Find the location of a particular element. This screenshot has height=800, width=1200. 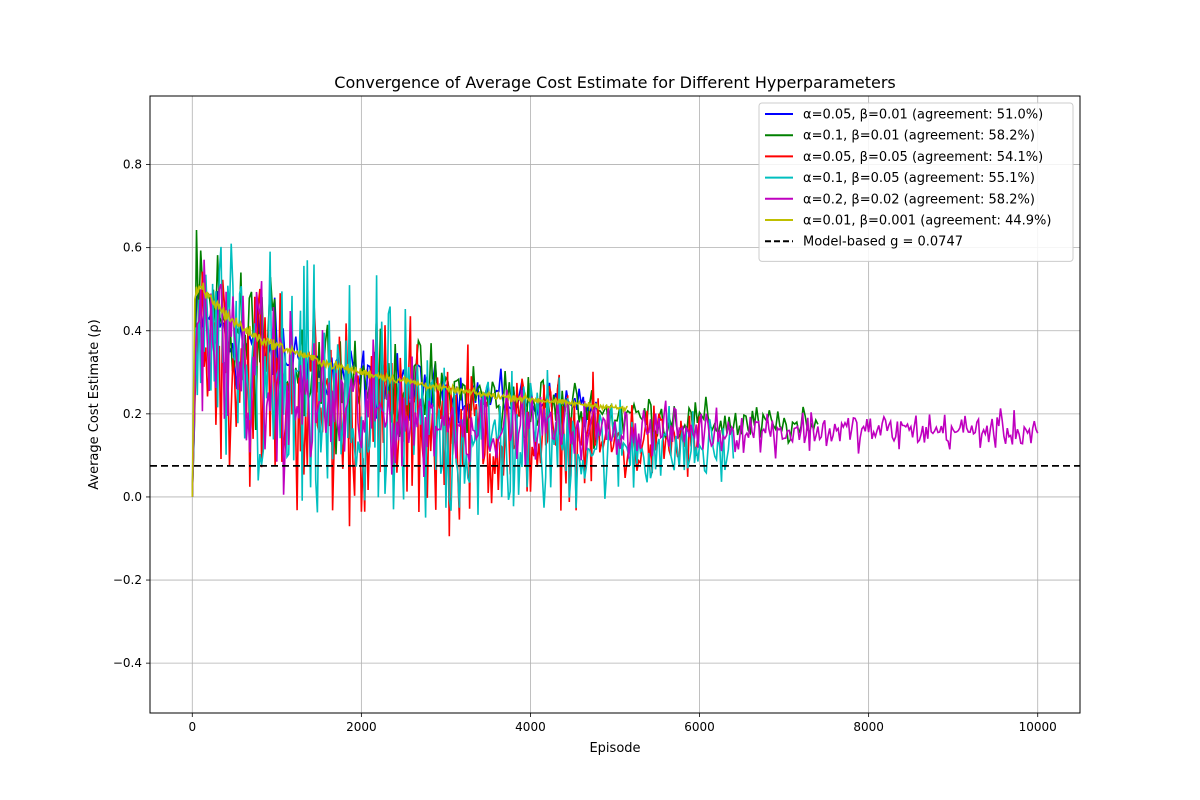

y-tick-label: 0.8 is located at coordinates (132, 165).